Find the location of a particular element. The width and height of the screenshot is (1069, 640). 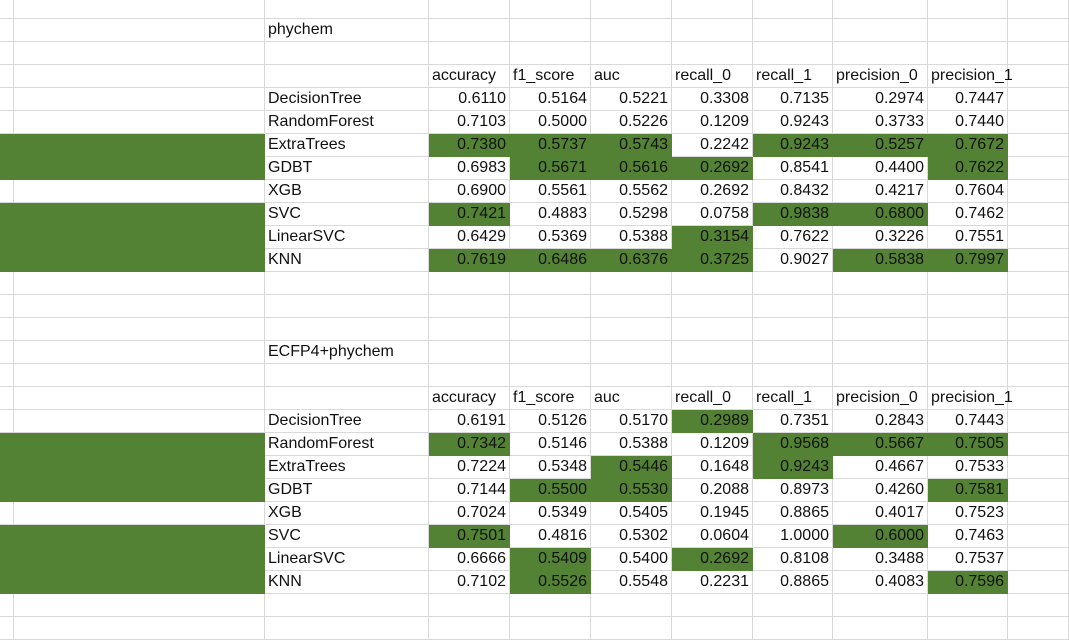

value-cell: 0.7463 is located at coordinates (968, 536).